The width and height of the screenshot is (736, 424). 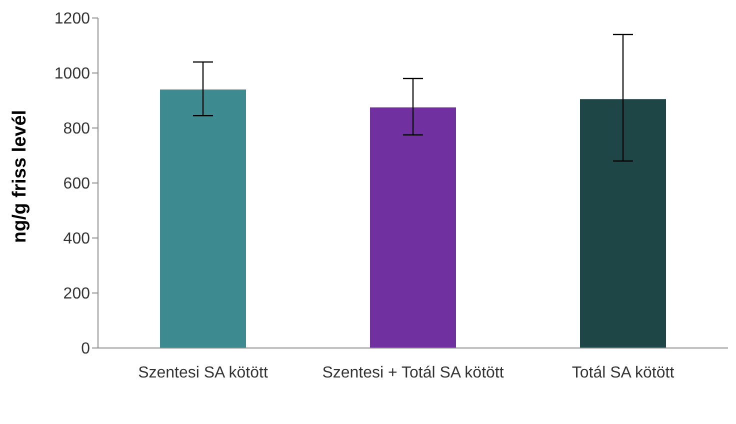 What do you see at coordinates (76, 184) in the screenshot?
I see `y-tick-label: 600` at bounding box center [76, 184].